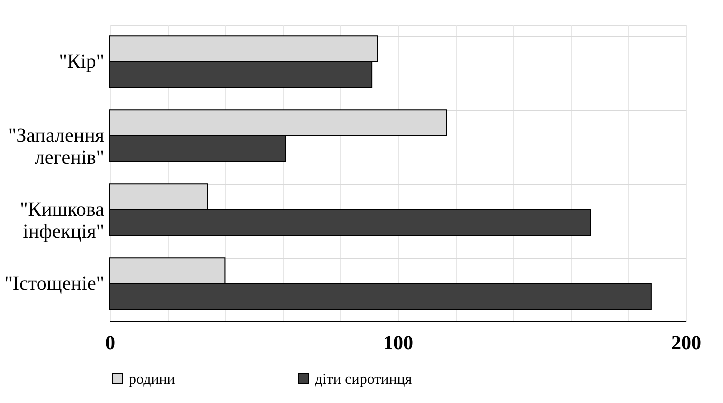 This screenshot has height=403, width=723. What do you see at coordinates (152, 380) in the screenshot?
I see `legend-label: родини` at bounding box center [152, 380].